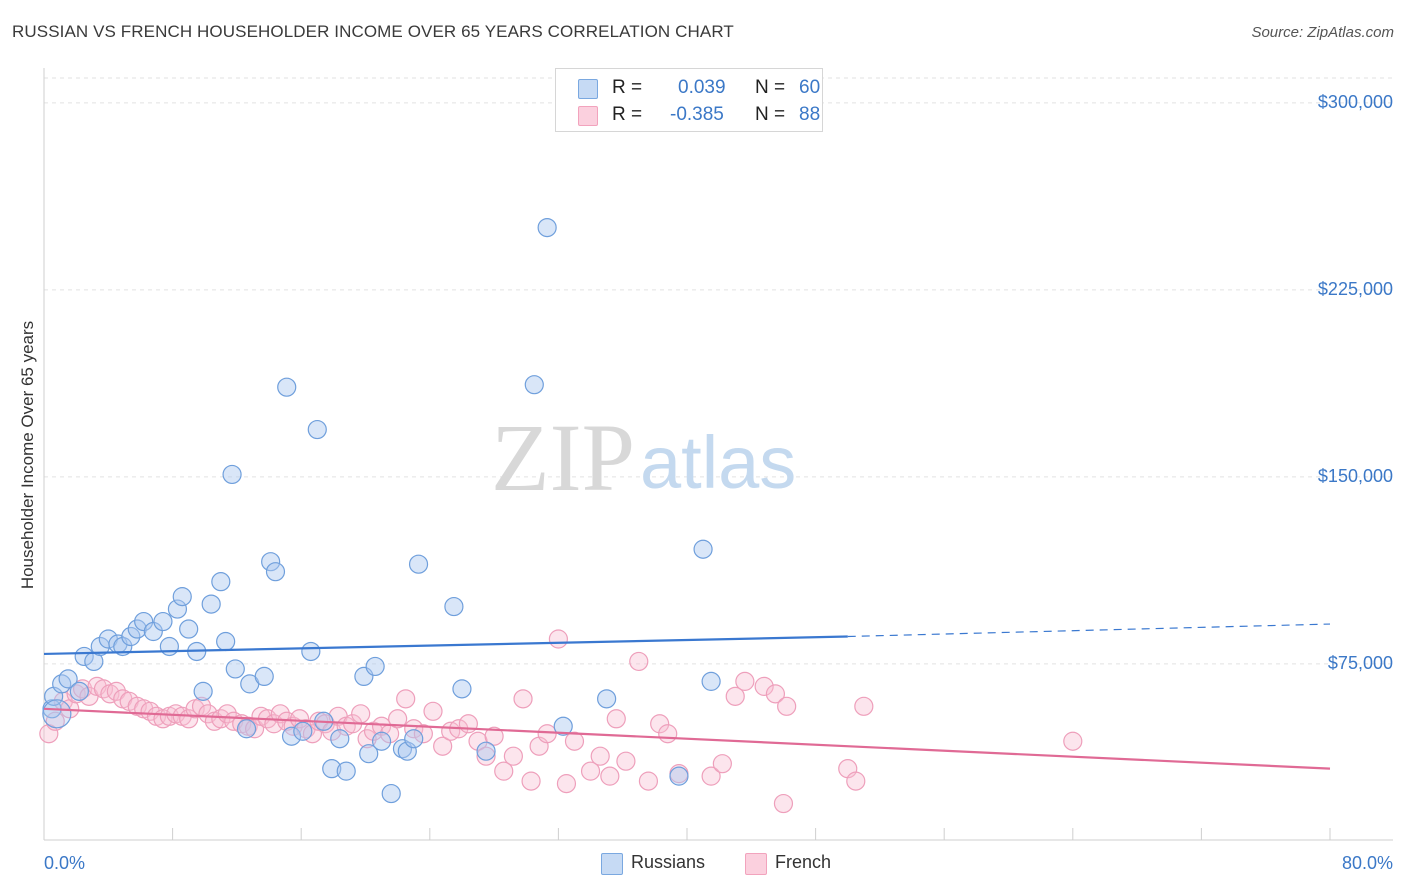 This screenshot has height=892, width=1406. What do you see at coordinates (1089, 630) in the screenshot?
I see `russians-trend-extension` at bounding box center [1089, 630].